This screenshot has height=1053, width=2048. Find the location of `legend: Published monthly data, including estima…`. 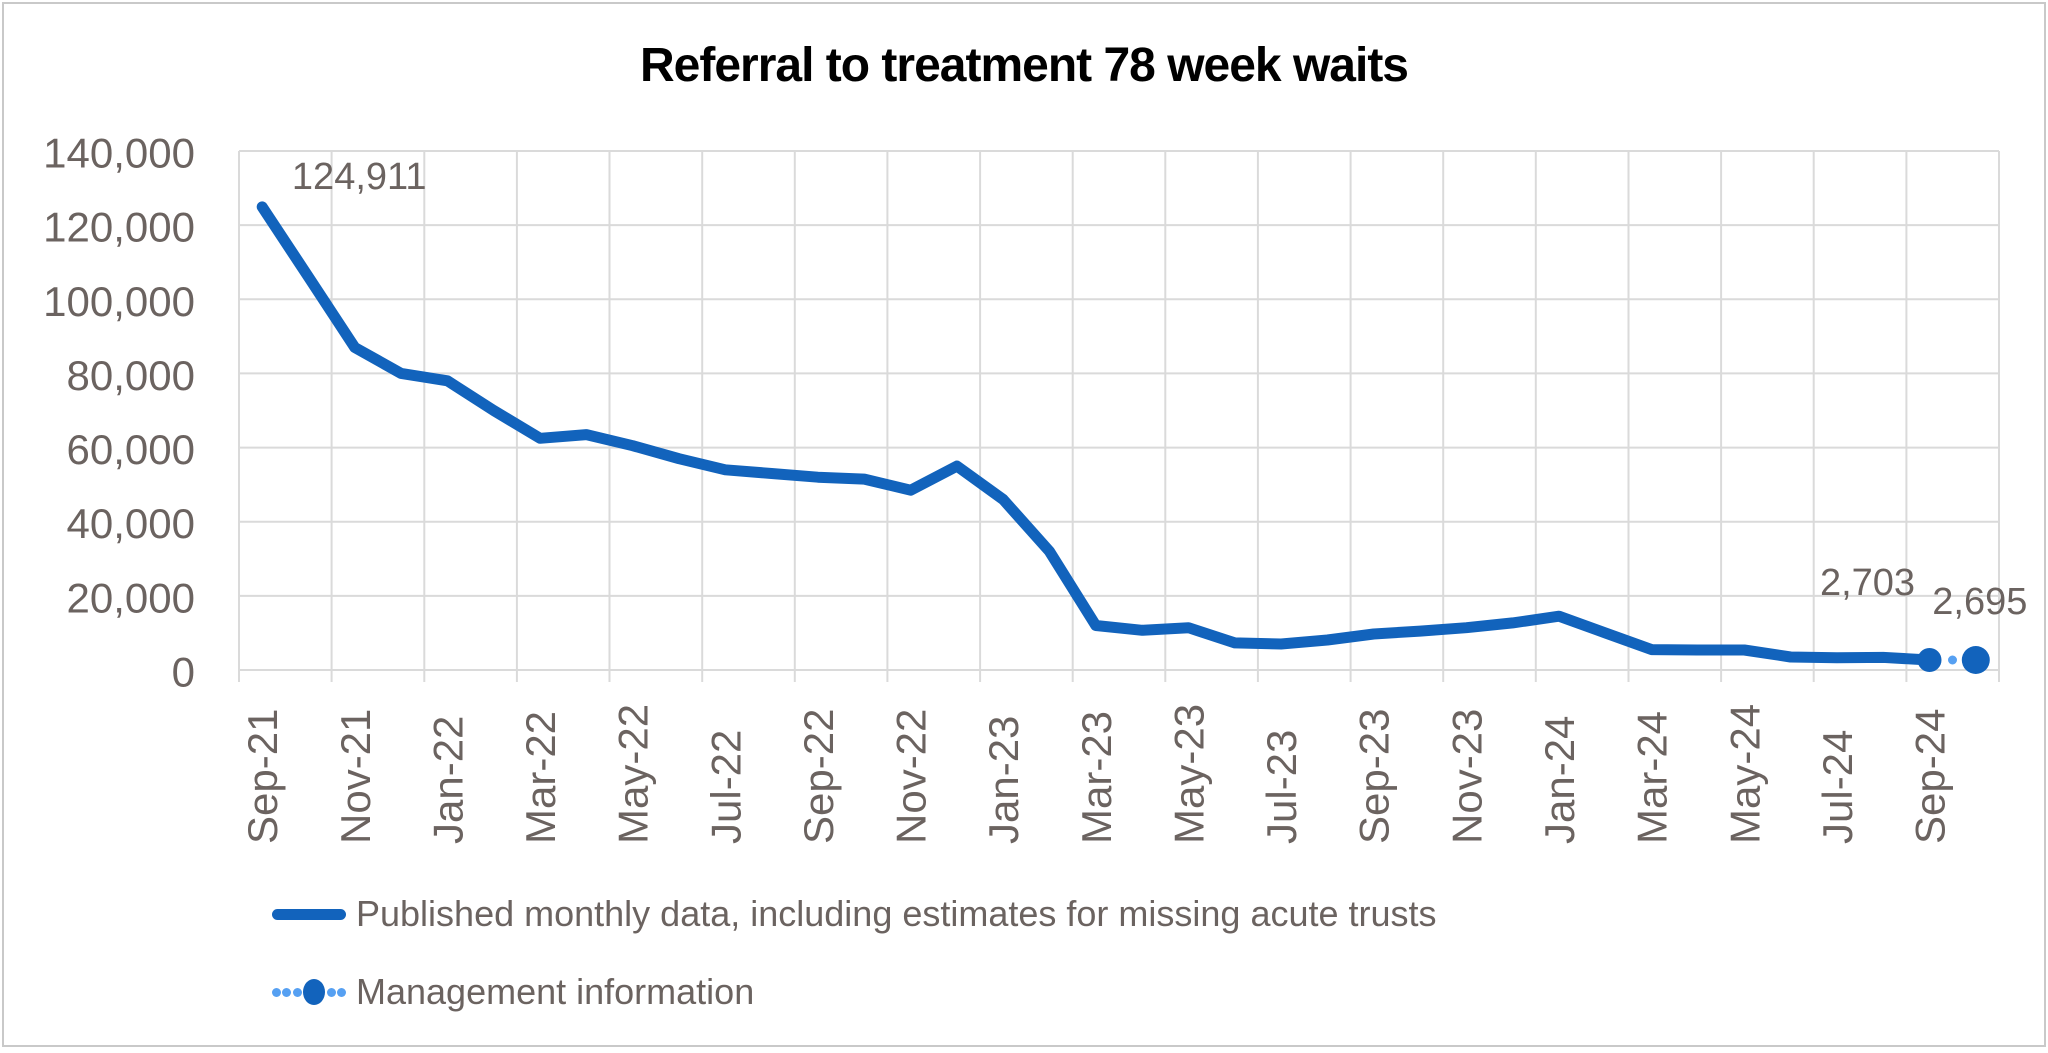

legend: Published monthly data, including estima… is located at coordinates (854, 966).